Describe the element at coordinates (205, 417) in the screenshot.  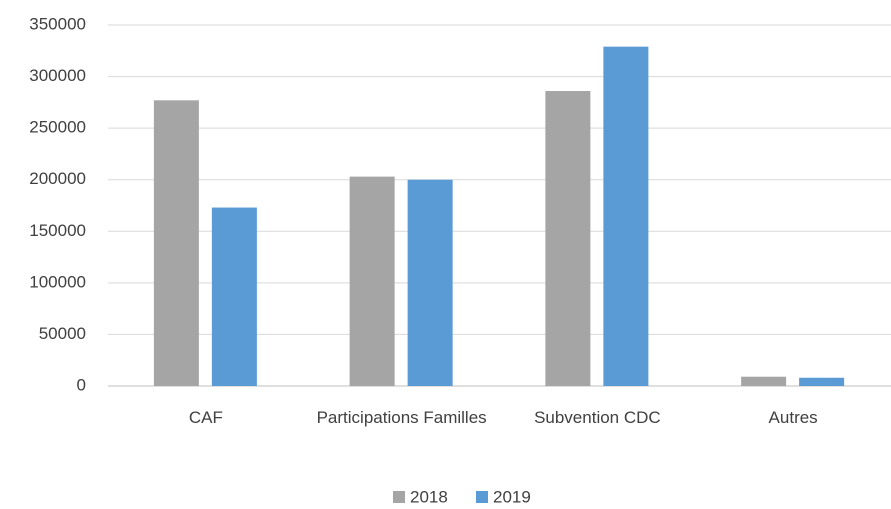
I see `x-tick-label: CAF` at that location.